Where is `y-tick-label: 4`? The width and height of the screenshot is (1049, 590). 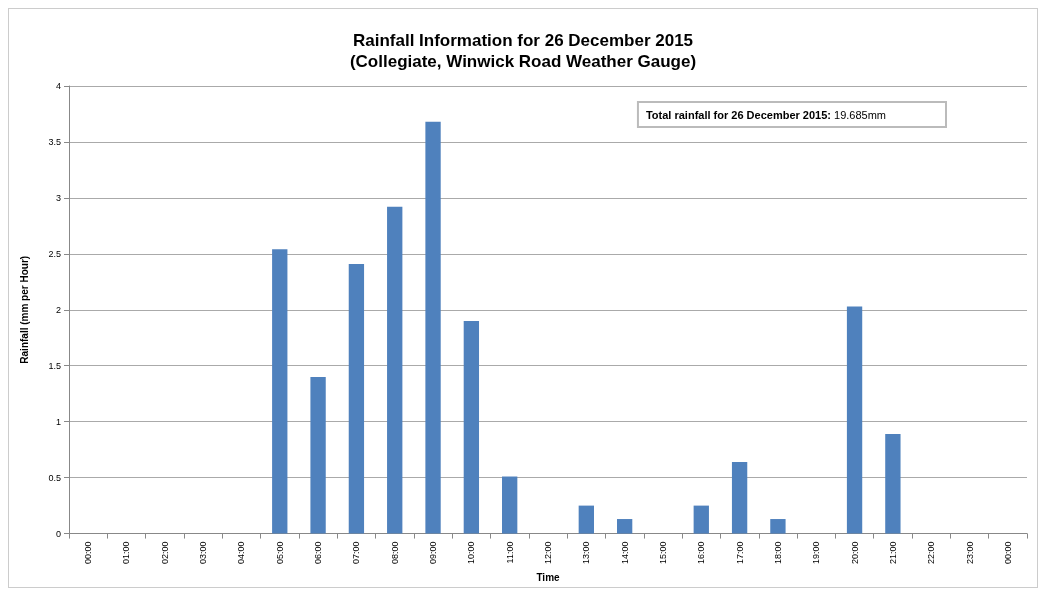 y-tick-label: 4 is located at coordinates (58, 86).